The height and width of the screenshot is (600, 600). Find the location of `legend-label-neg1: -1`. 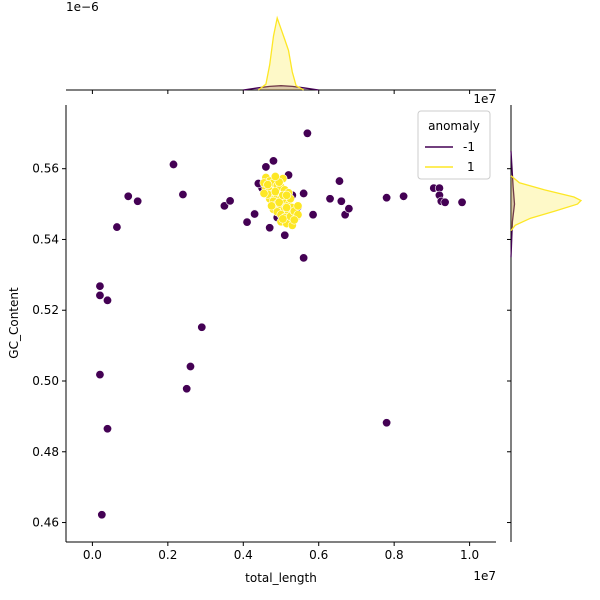

legend-label-neg1: -1 is located at coordinates (469, 147).